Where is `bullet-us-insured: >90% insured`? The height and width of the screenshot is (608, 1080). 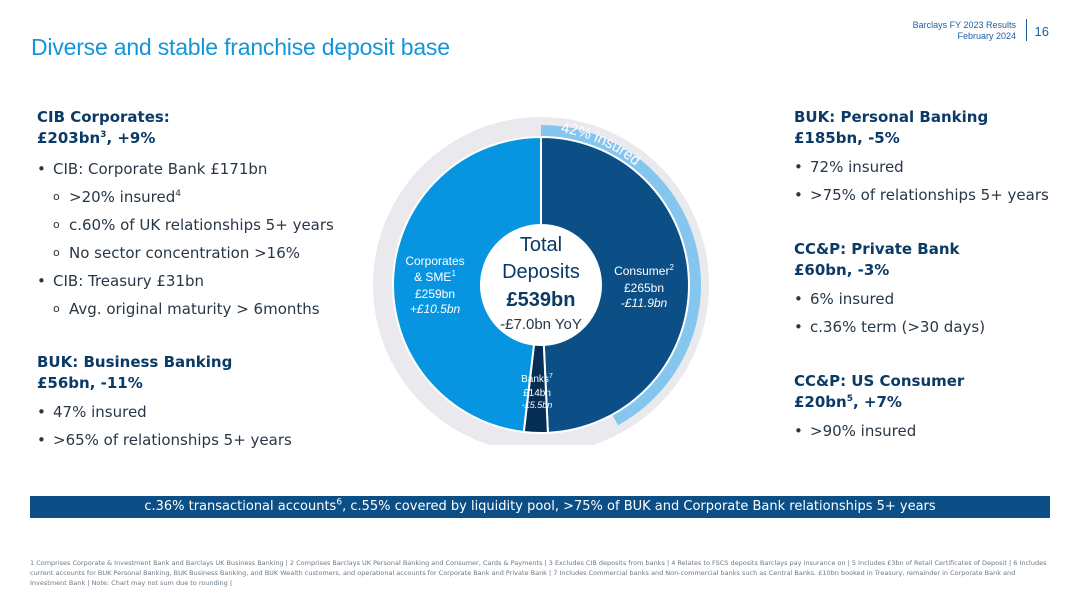
bullet-us-insured: >90% insured is located at coordinates (879, 431).